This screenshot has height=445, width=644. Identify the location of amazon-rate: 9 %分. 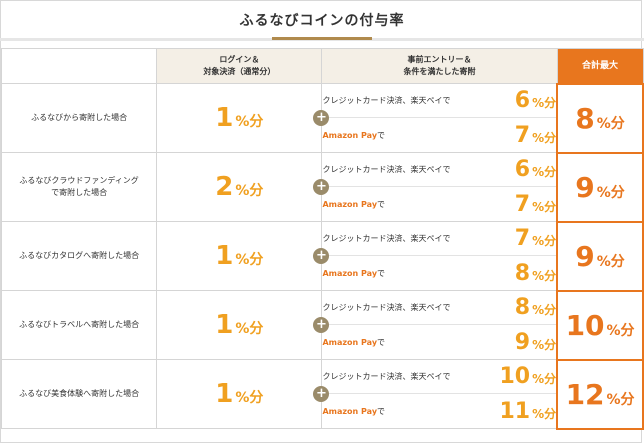
(535, 342).